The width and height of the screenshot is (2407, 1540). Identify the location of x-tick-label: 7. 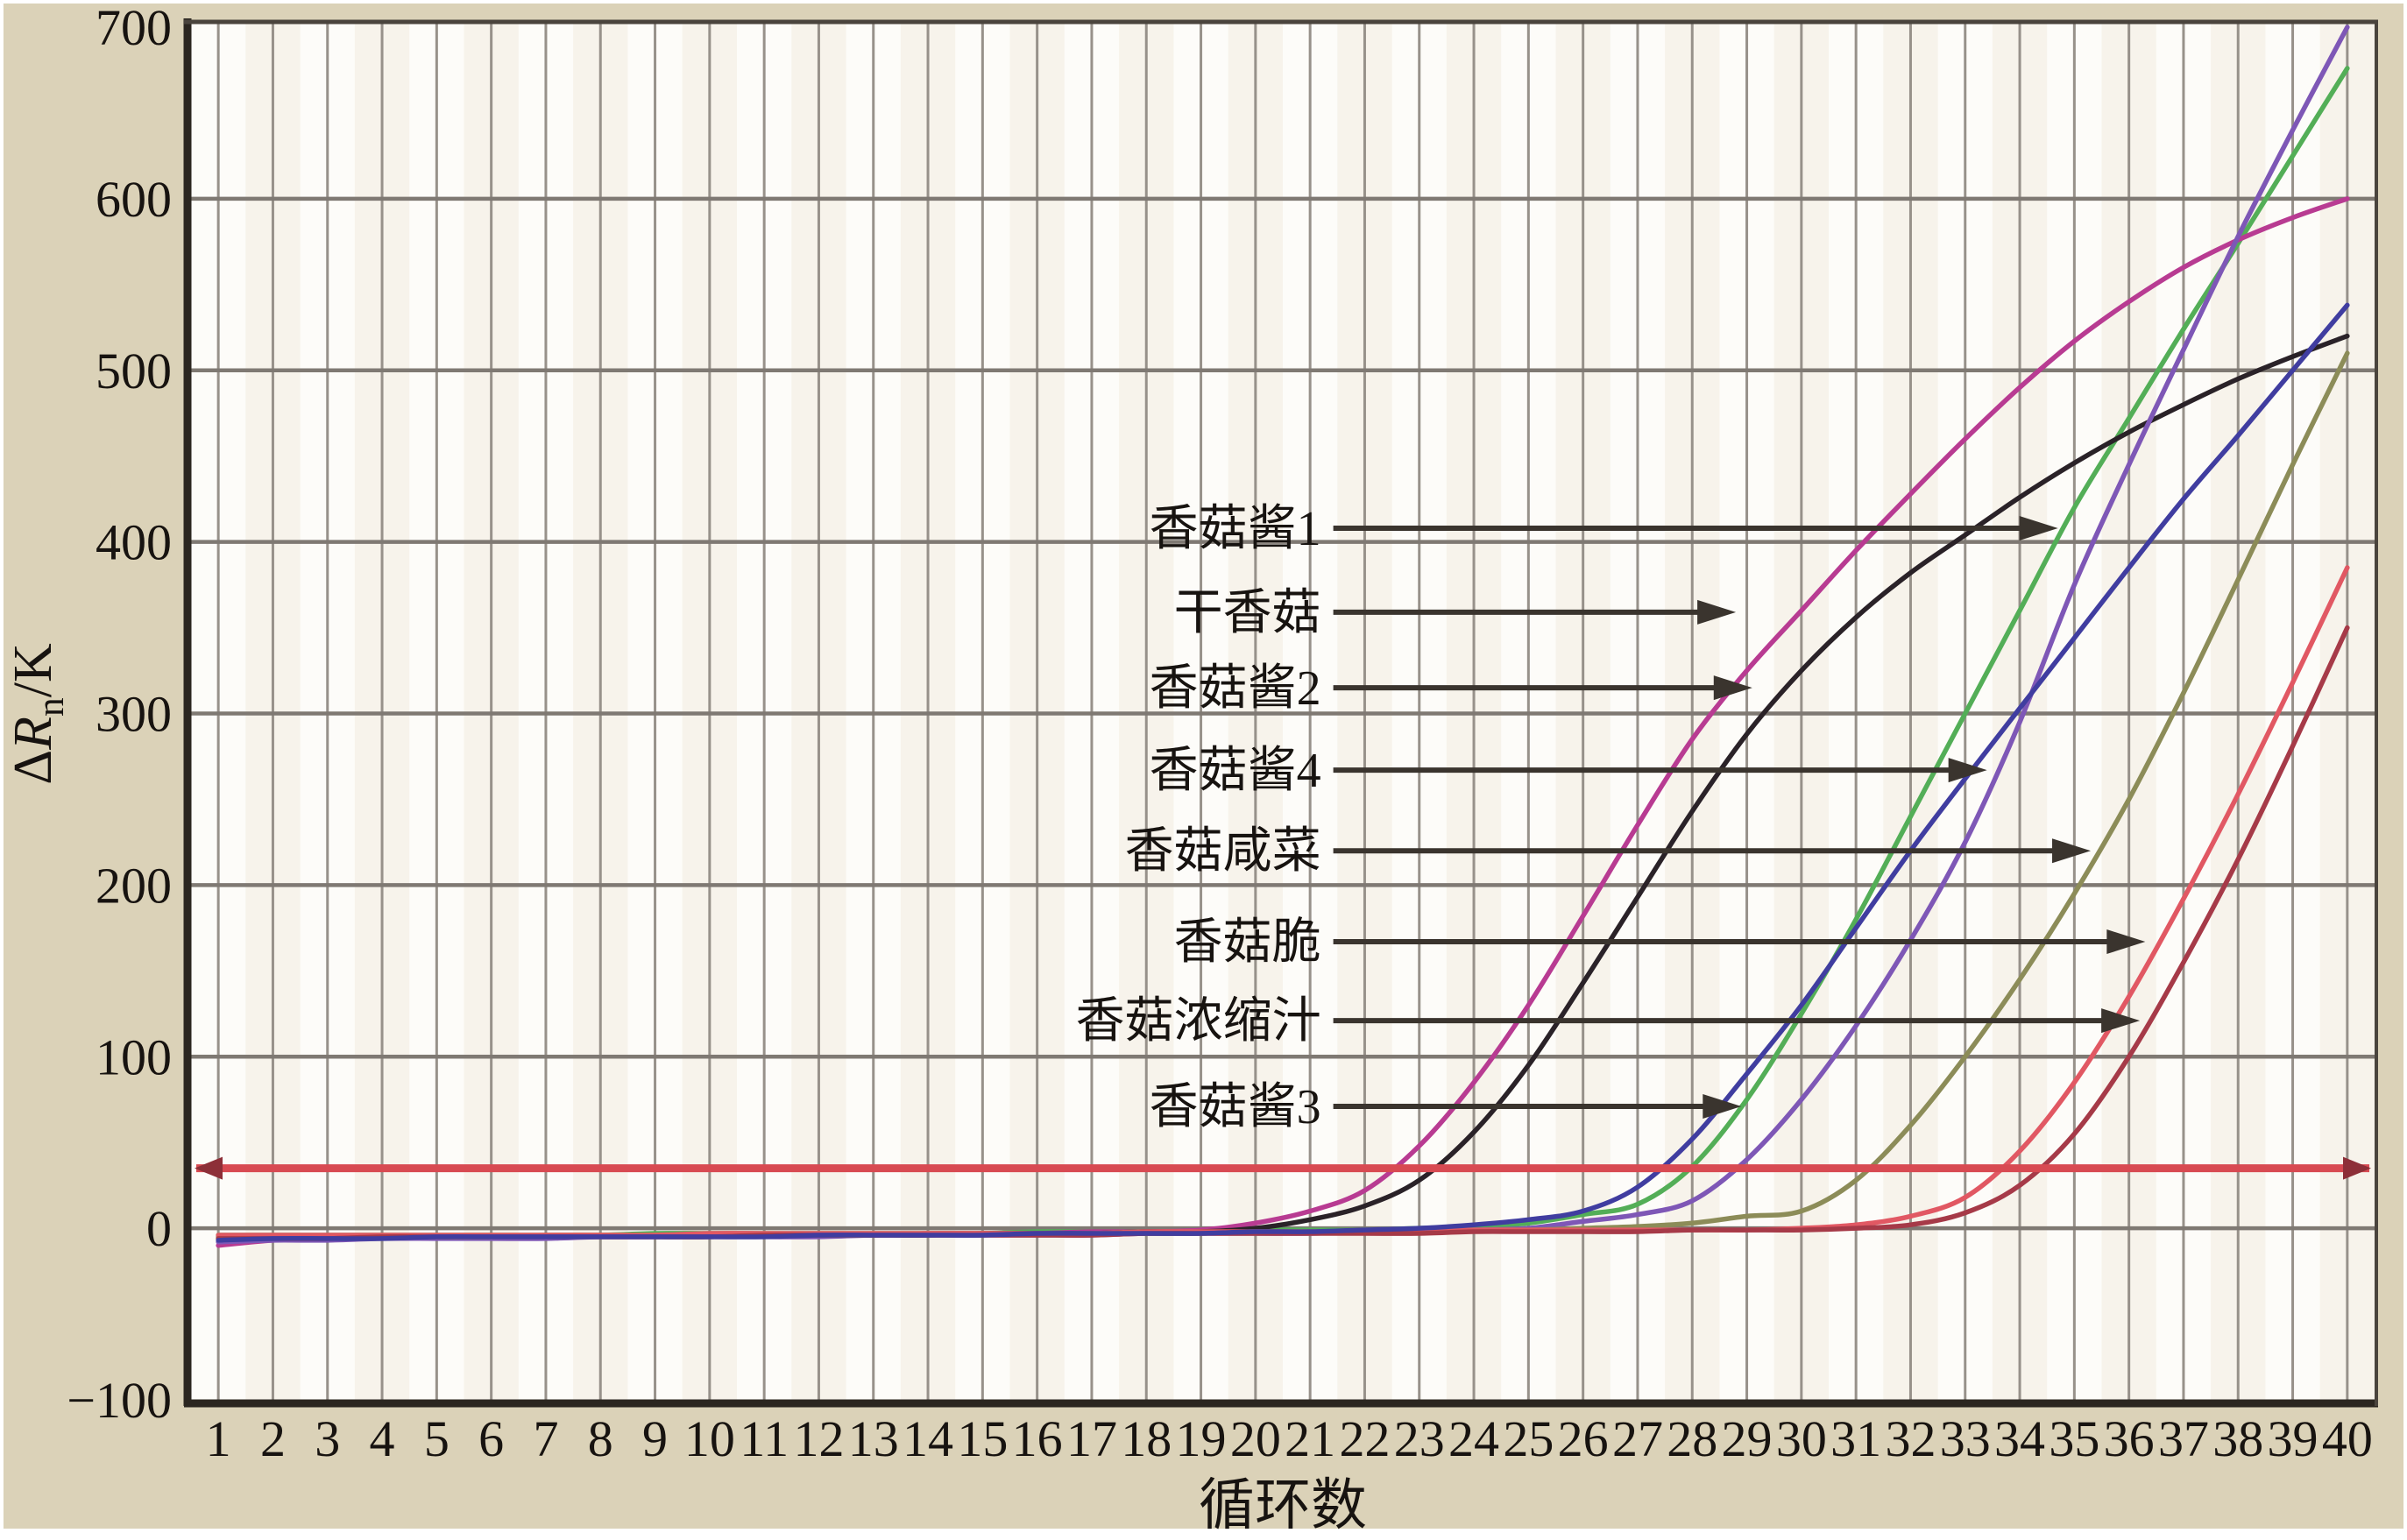
(545, 1438).